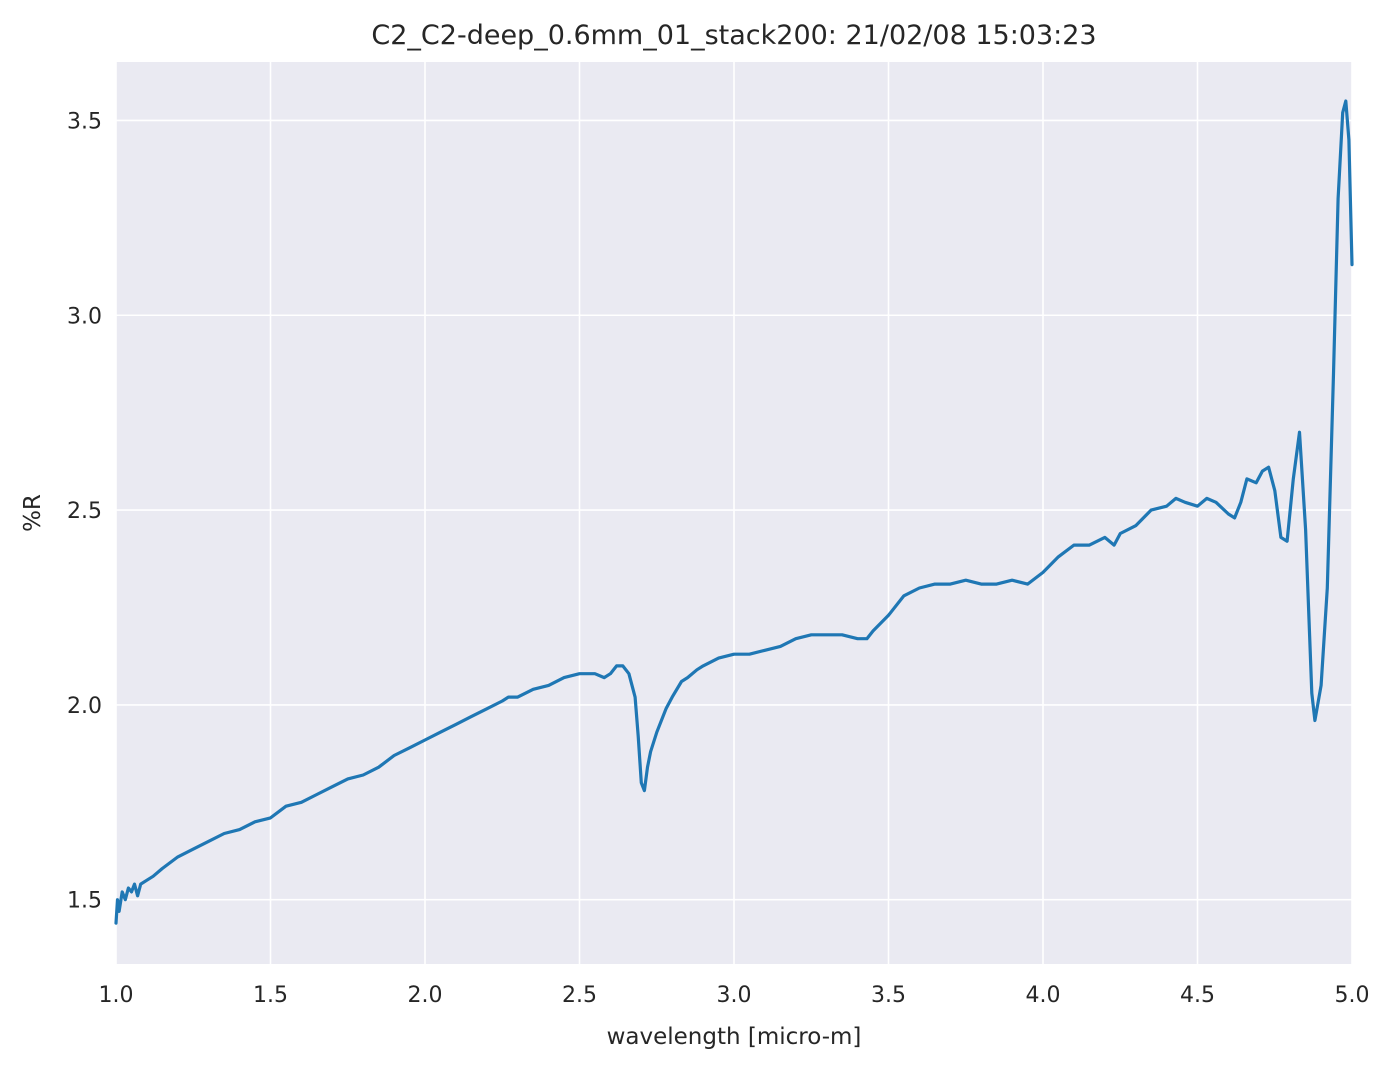 The width and height of the screenshot is (1394, 1069). What do you see at coordinates (270, 995) in the screenshot?
I see `x-tick-label: 1.5` at bounding box center [270, 995].